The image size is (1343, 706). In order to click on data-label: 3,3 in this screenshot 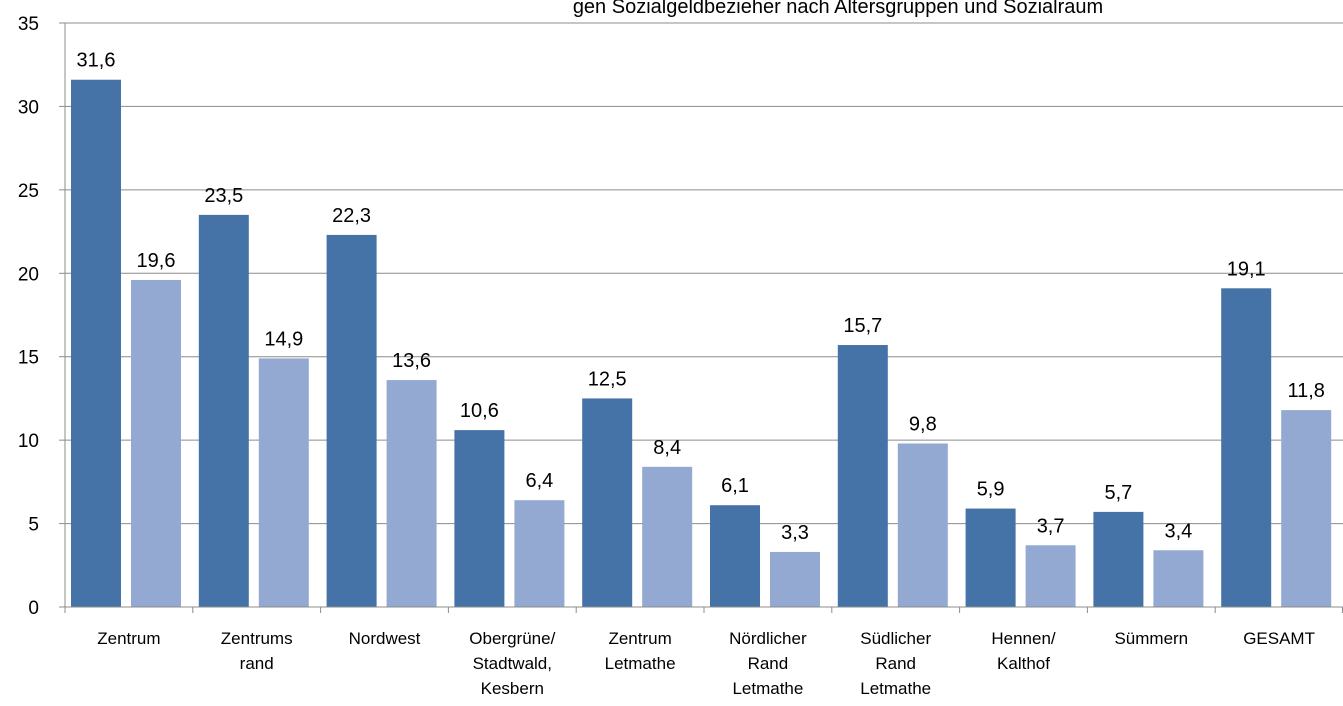, I will do `click(795, 533)`.